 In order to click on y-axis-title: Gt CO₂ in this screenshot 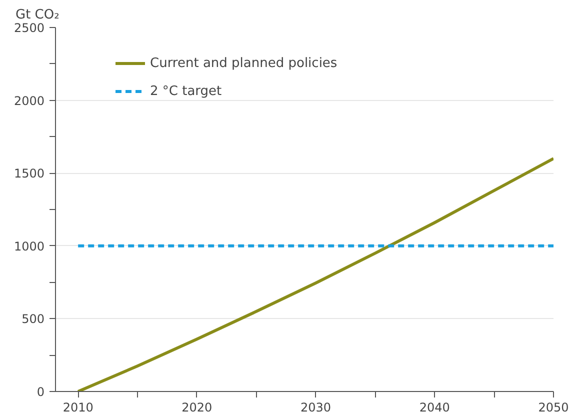, I will do `click(38, 15)`.